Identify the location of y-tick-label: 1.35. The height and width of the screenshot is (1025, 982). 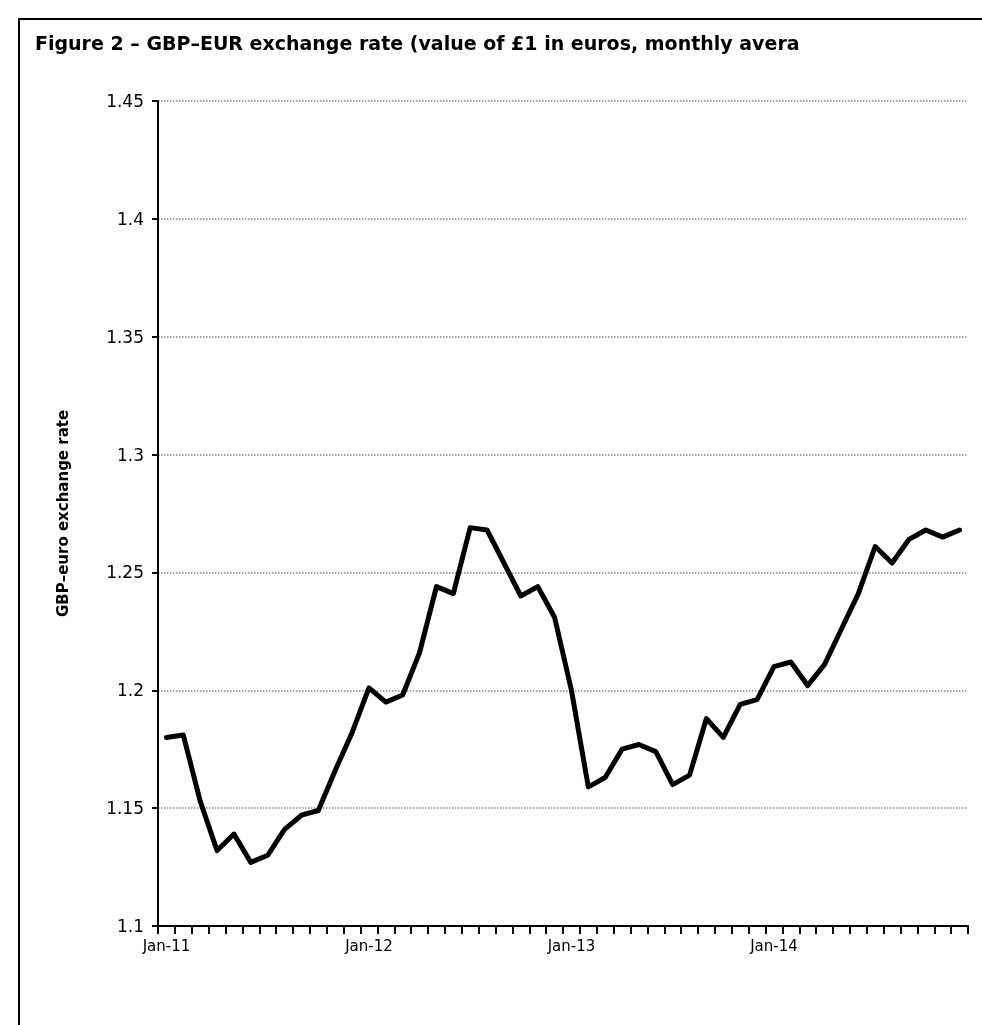
(125, 336).